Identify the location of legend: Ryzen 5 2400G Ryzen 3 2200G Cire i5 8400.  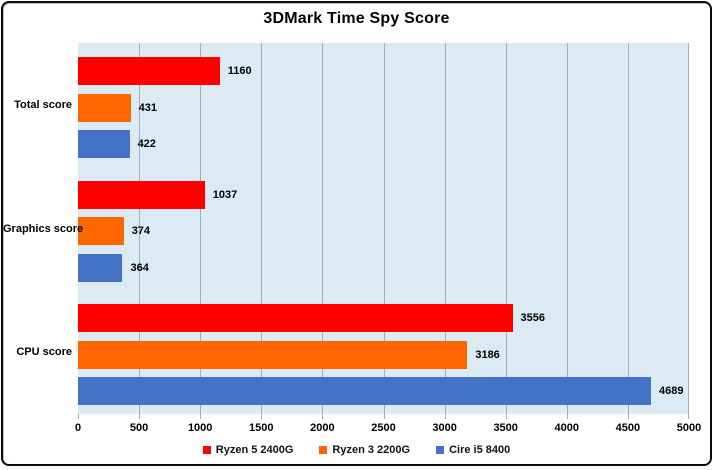
(356, 450).